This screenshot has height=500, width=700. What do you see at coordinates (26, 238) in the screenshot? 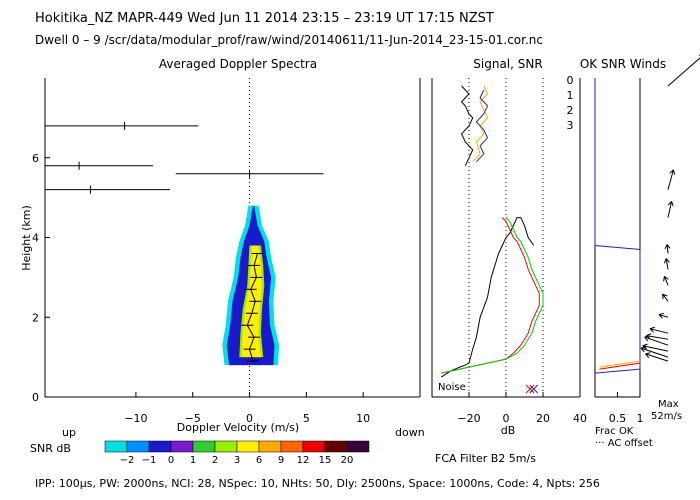
I see `spectra-ylabel: Height (km)` at bounding box center [26, 238].